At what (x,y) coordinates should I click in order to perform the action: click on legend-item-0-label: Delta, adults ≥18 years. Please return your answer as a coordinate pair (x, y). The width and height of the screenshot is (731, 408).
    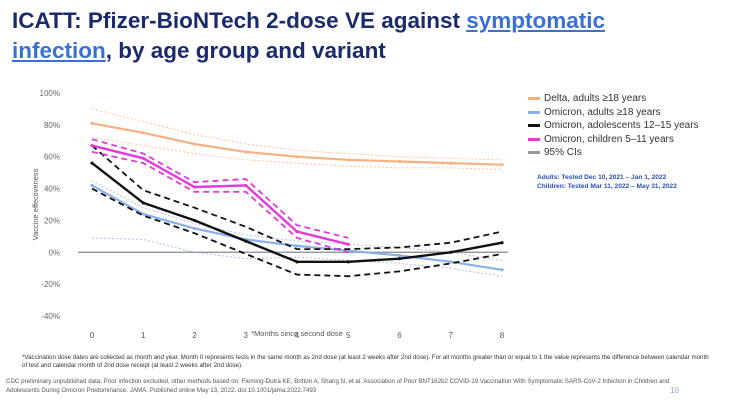
    Looking at the image, I should click on (595, 99).